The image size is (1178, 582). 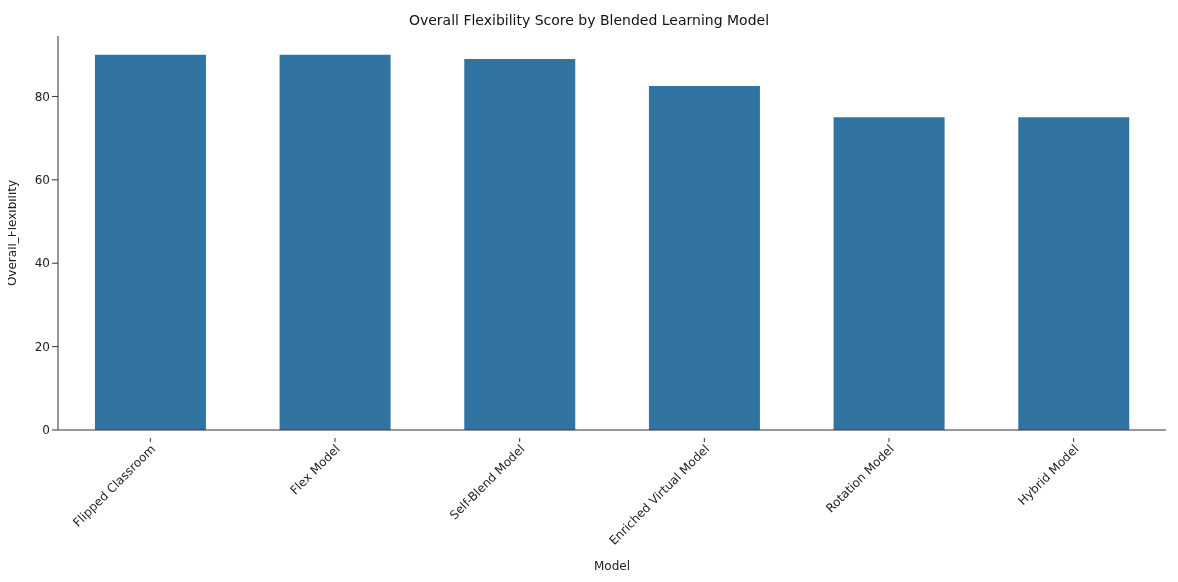 What do you see at coordinates (589, 20) in the screenshot?
I see `chart-title: Overall Flexibility Score by Blended Learning Model` at bounding box center [589, 20].